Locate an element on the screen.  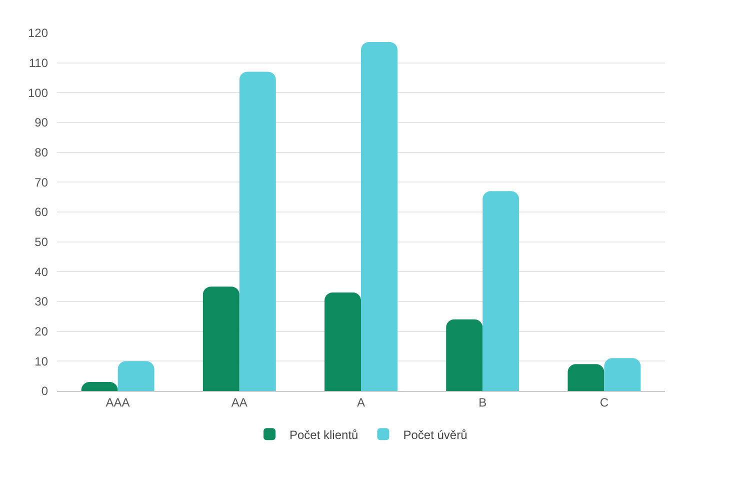
y-tick-label: 100 is located at coordinates (38, 93).